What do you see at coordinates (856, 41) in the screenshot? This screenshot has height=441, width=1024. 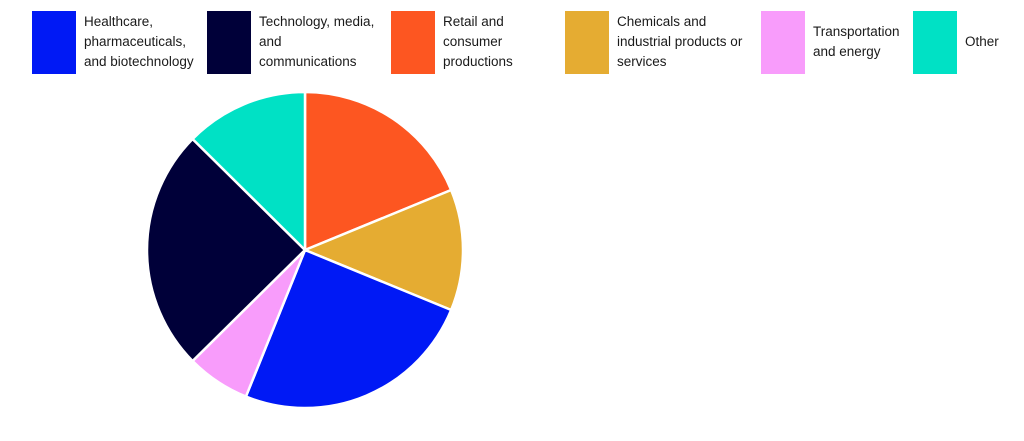 I see `legend-label: Transportation and energy` at bounding box center [856, 41].